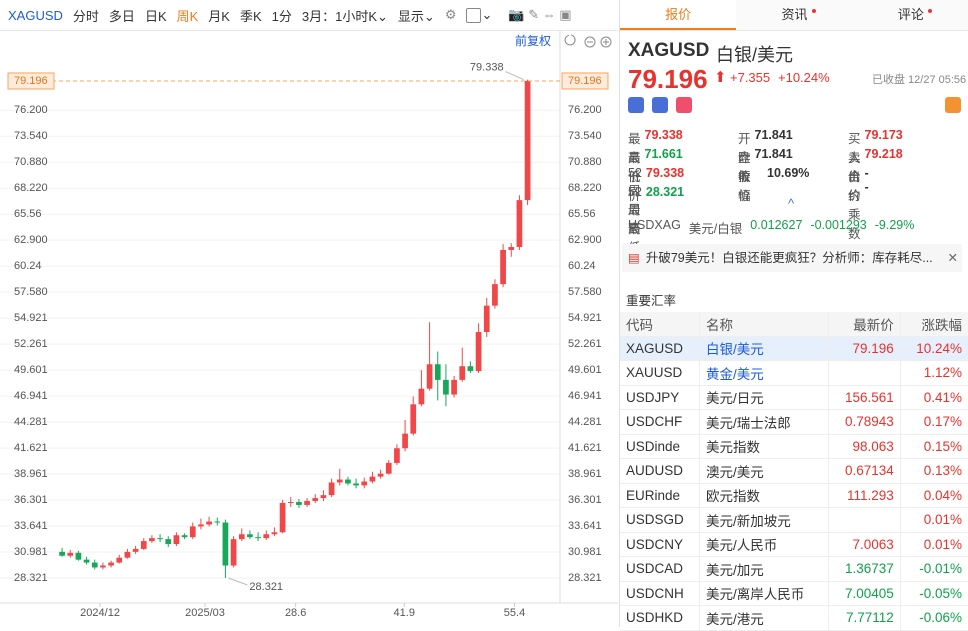  I want to click on tab: 报价, so click(678, 15).